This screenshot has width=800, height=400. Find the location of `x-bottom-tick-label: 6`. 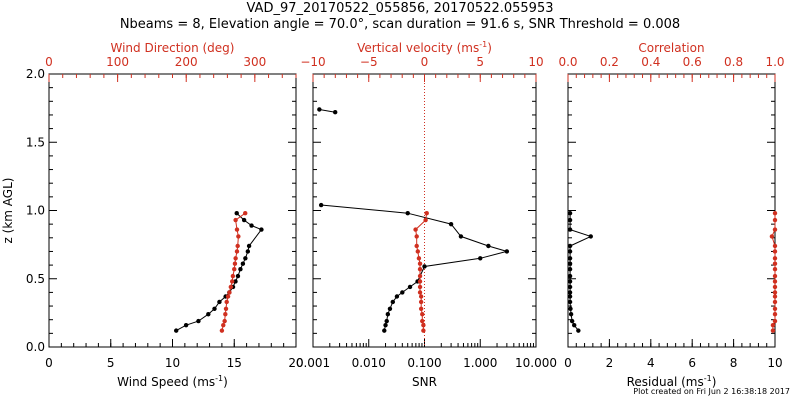

x-bottom-tick-label: 6 is located at coordinates (692, 363).